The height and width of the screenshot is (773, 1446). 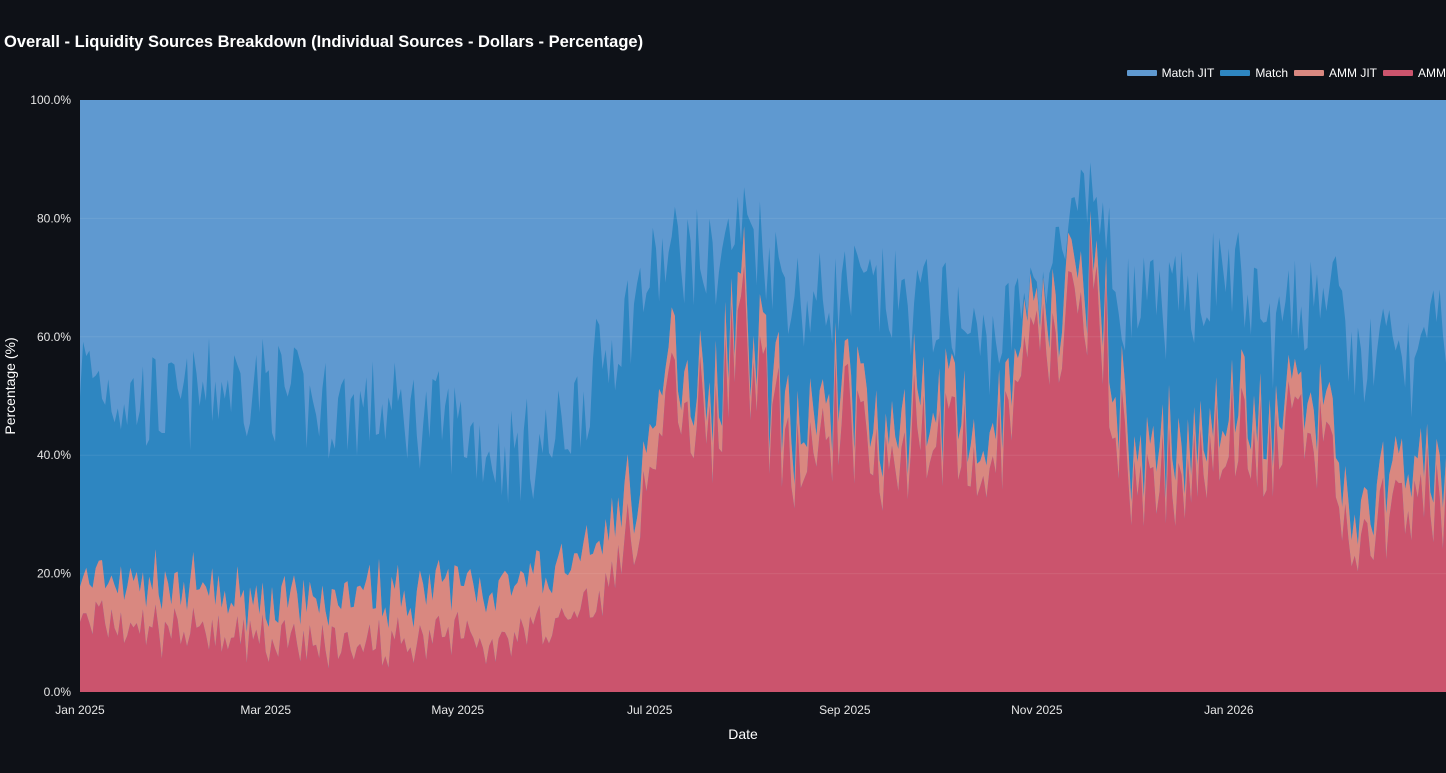 I want to click on legend-label: Match, so click(x=1271, y=73).